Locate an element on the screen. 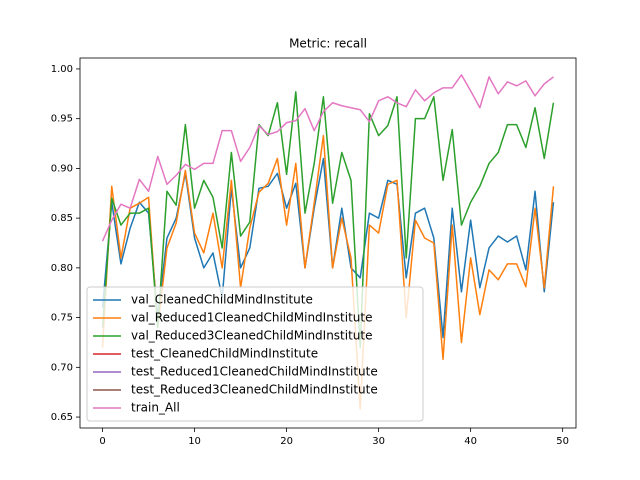 The image size is (640, 480). y-tick-label: 0.95 is located at coordinates (62, 119).